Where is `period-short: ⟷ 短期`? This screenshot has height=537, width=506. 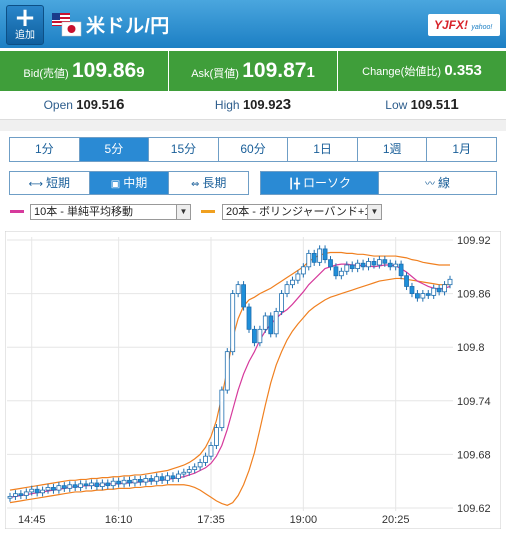
period-short: ⟷ 短期 is located at coordinates (50, 183).